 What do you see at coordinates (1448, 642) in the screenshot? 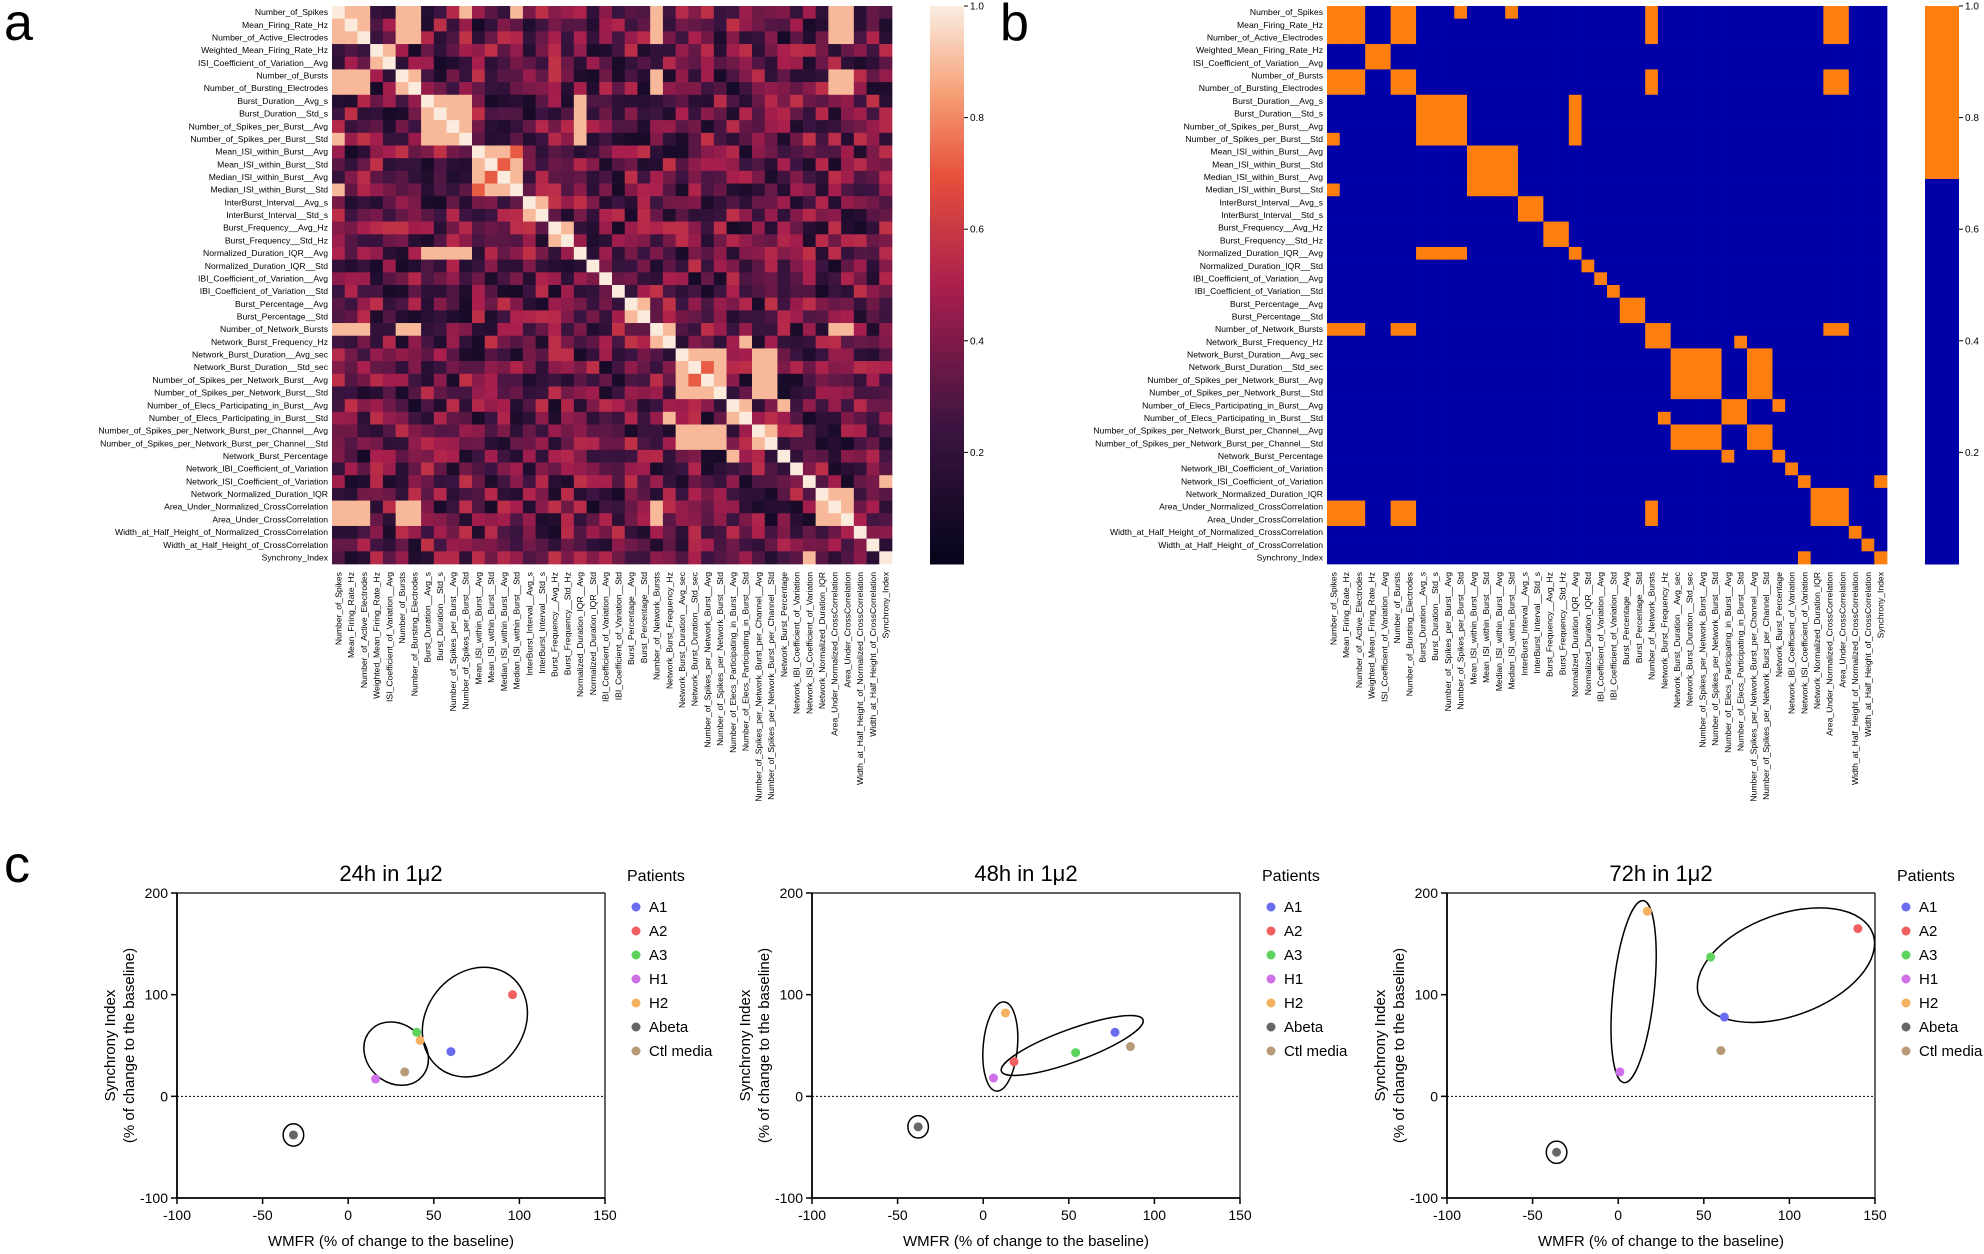
I see `column-label: Number_of_Spikes_per_Burst__Avg` at bounding box center [1448, 642].